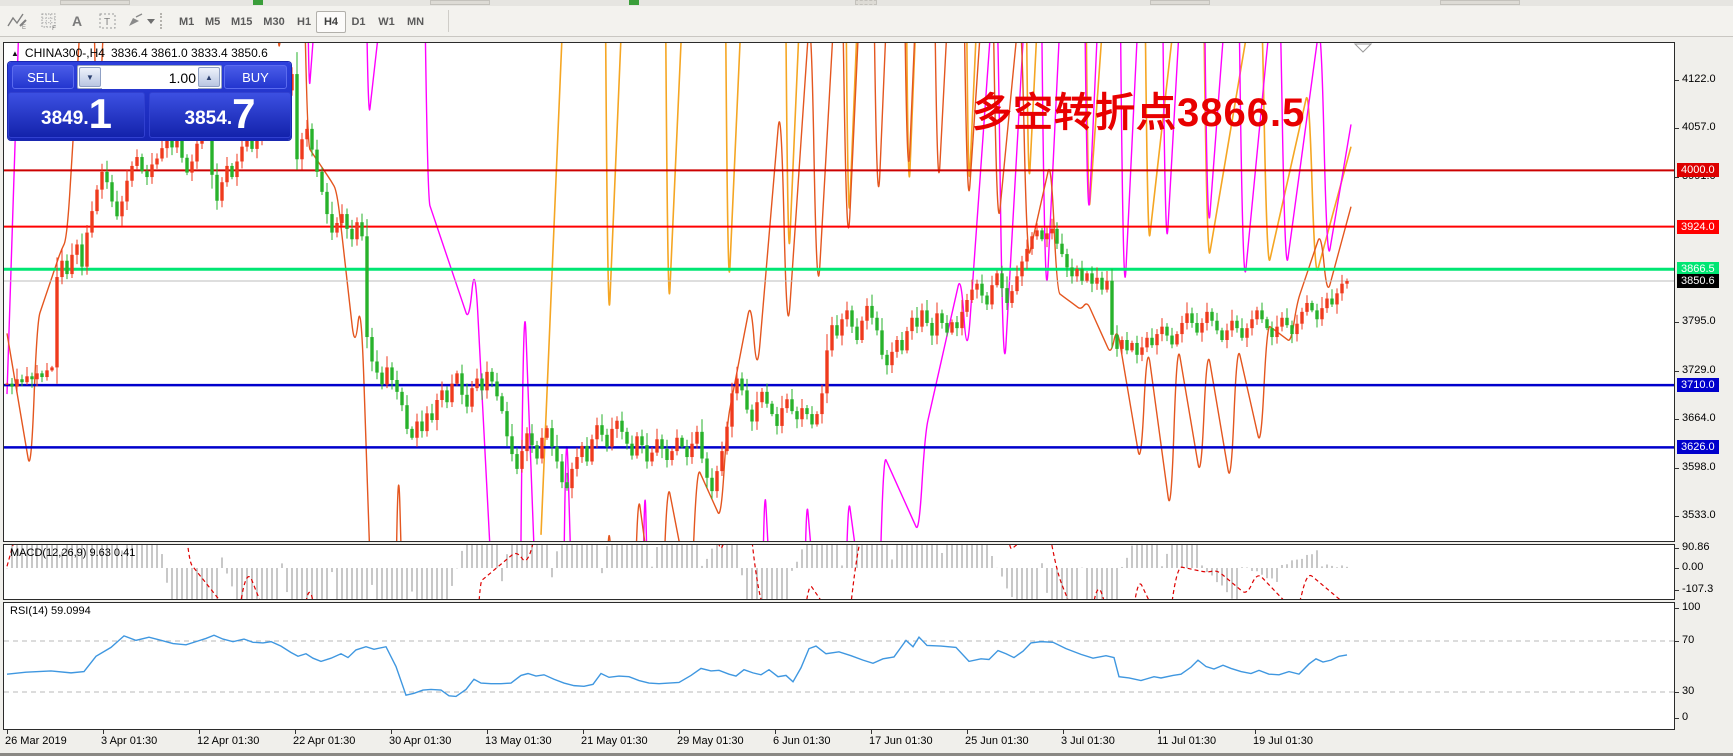  What do you see at coordinates (1696, 547) in the screenshot?
I see `macd-tick-label: 90.86` at bounding box center [1696, 547].